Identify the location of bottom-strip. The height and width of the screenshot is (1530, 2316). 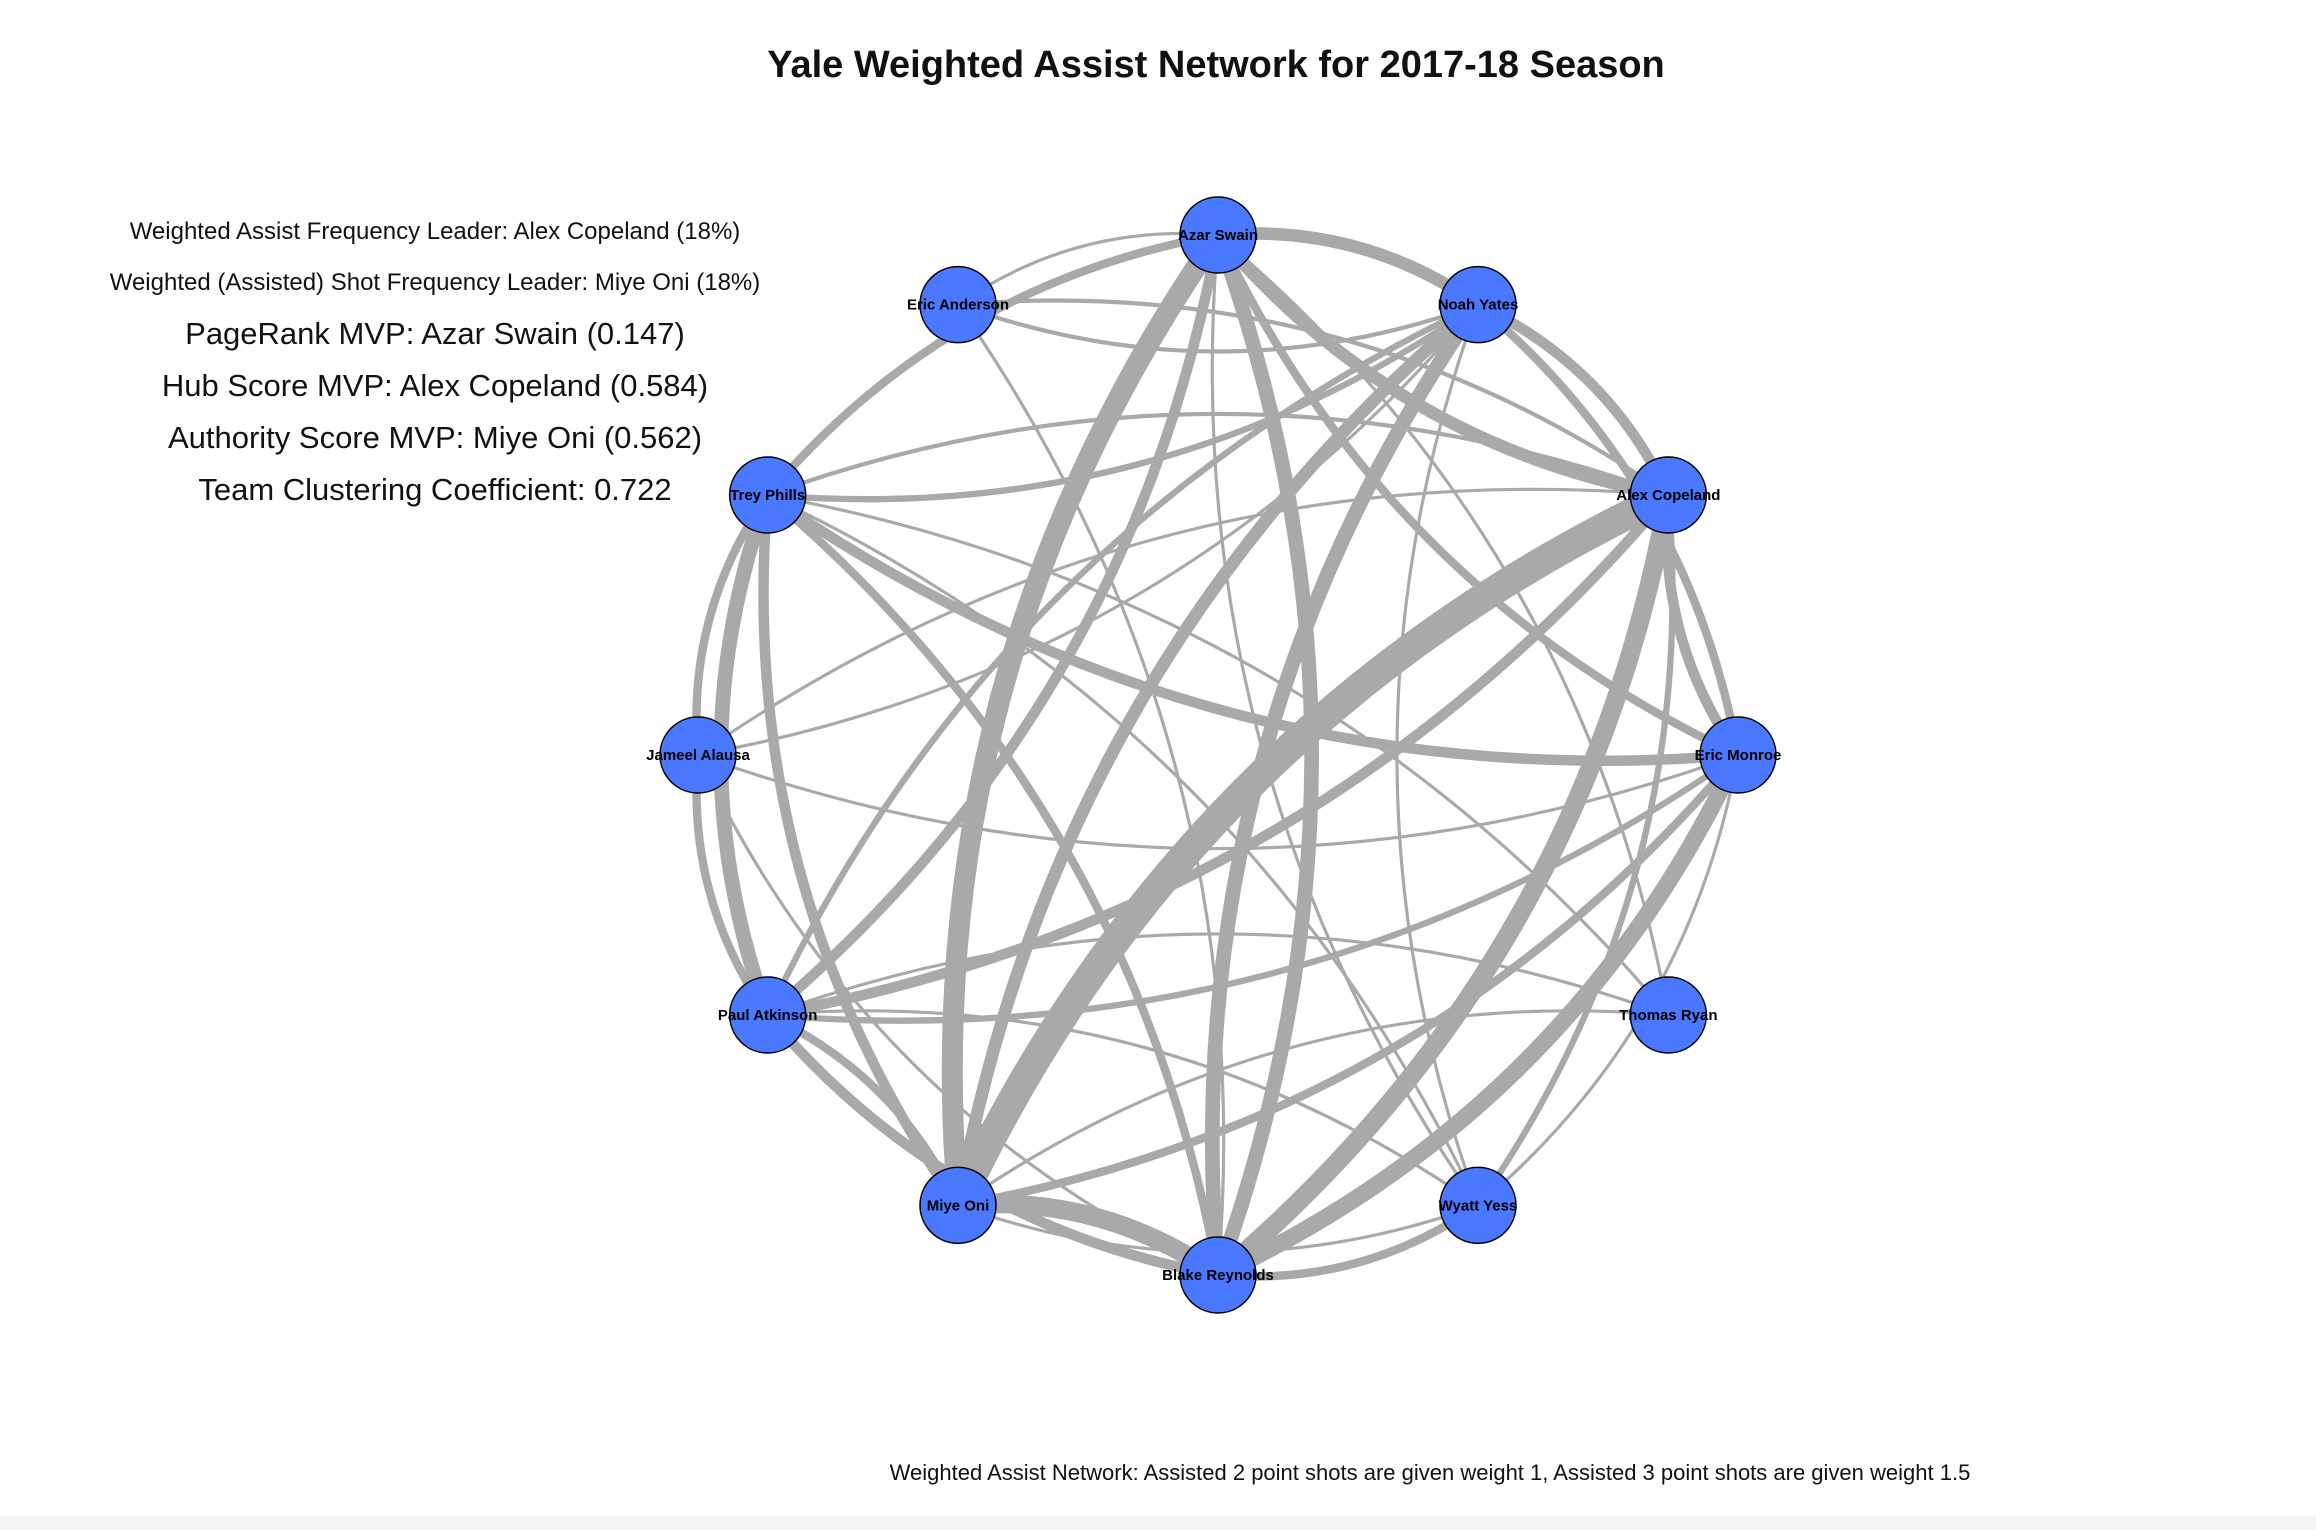
(1158, 1523).